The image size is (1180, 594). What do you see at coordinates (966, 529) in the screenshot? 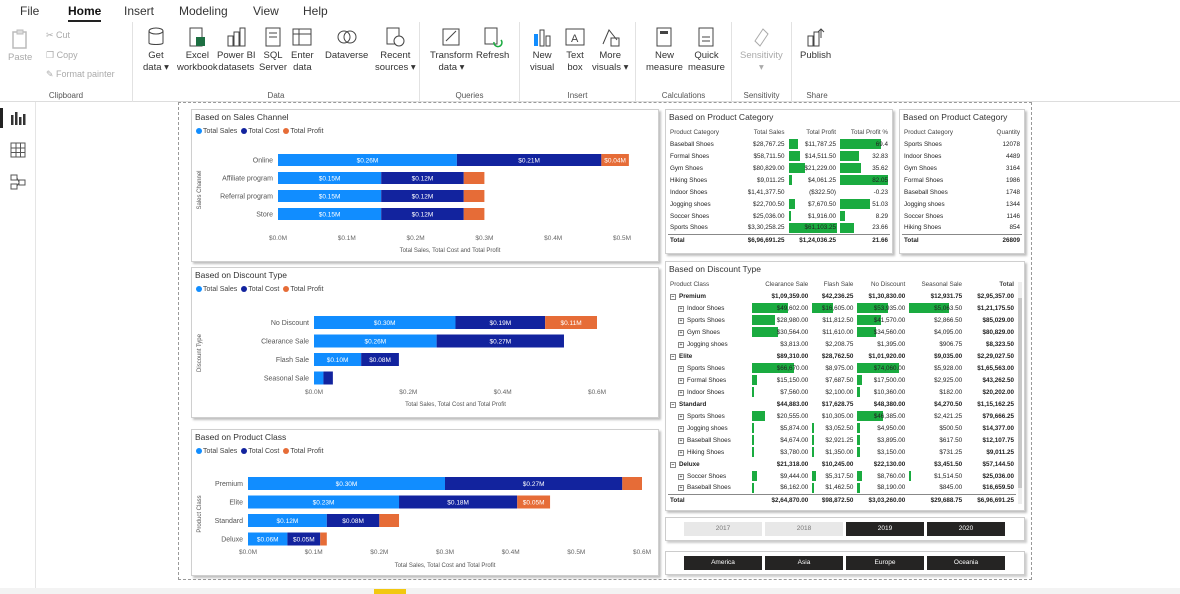
I see `slicer-option-2020: 2020` at bounding box center [966, 529].